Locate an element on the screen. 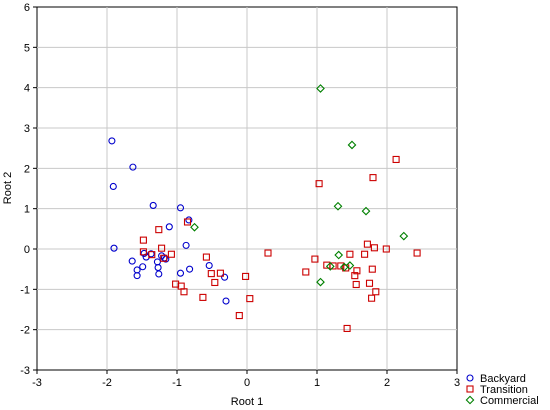 This screenshot has width=550, height=410. y-axis-ticks: -3 -2 -1 0 1 2 3 4 5 6 is located at coordinates (28, 189).